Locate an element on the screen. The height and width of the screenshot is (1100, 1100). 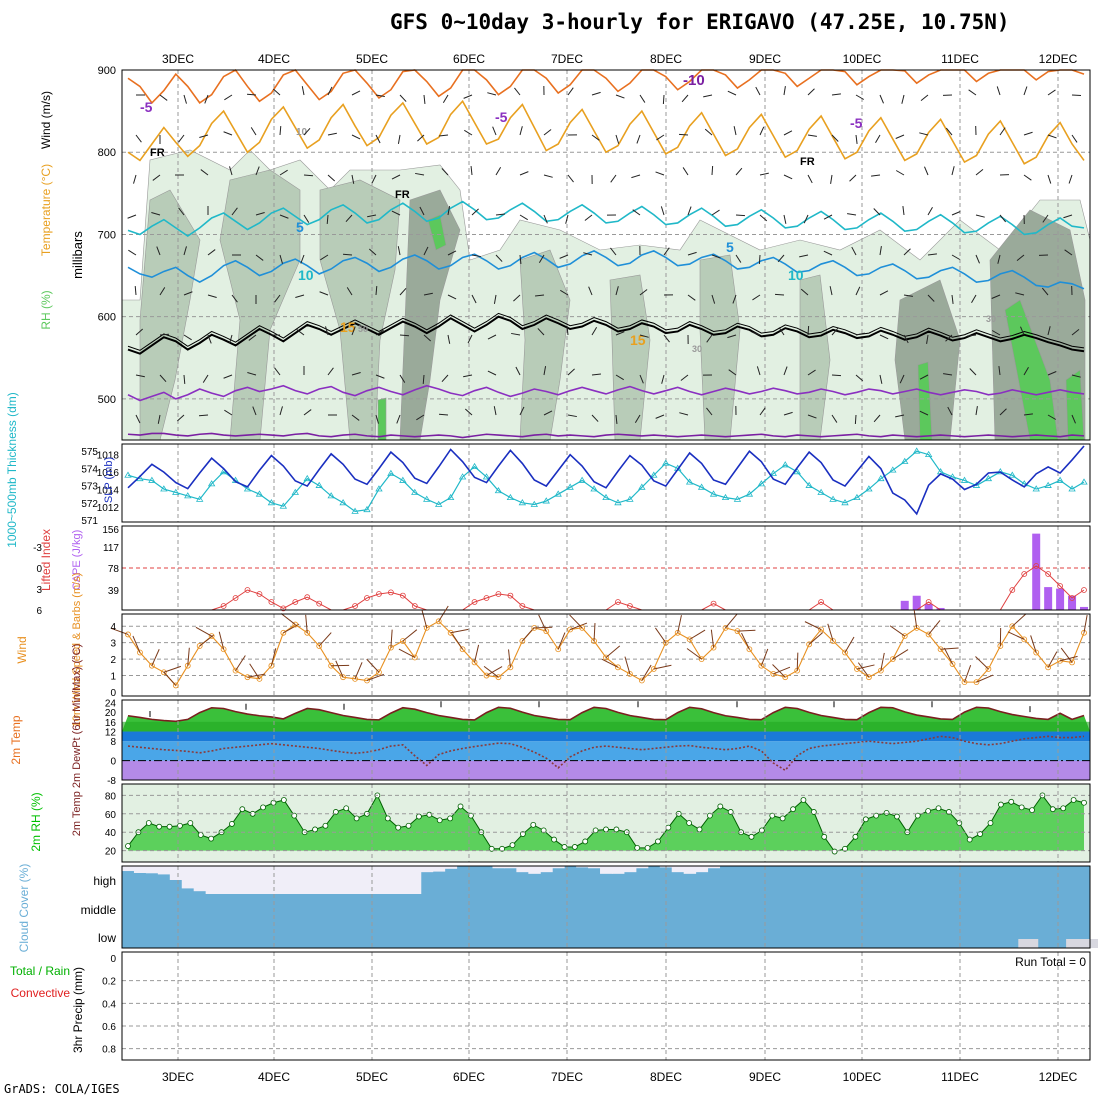
pressure-tick-600: 600 is located at coordinates (107, 318).